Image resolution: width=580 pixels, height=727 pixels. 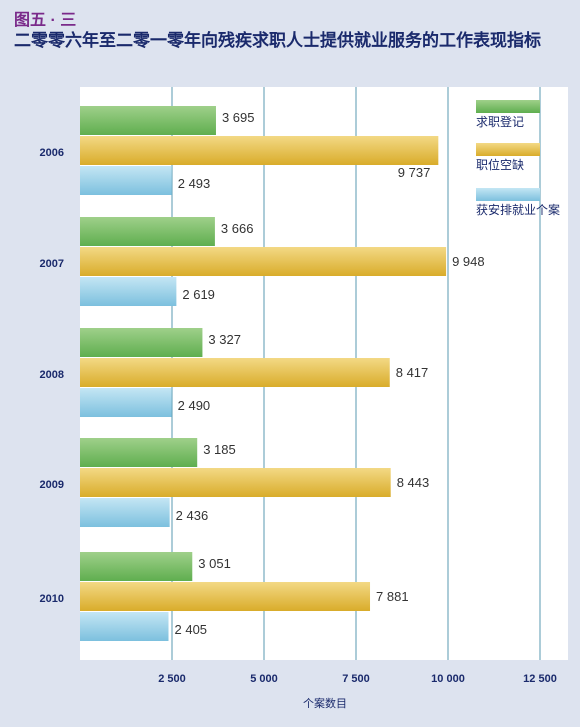 I want to click on bar-职位空缺-2008, so click(x=235, y=372).